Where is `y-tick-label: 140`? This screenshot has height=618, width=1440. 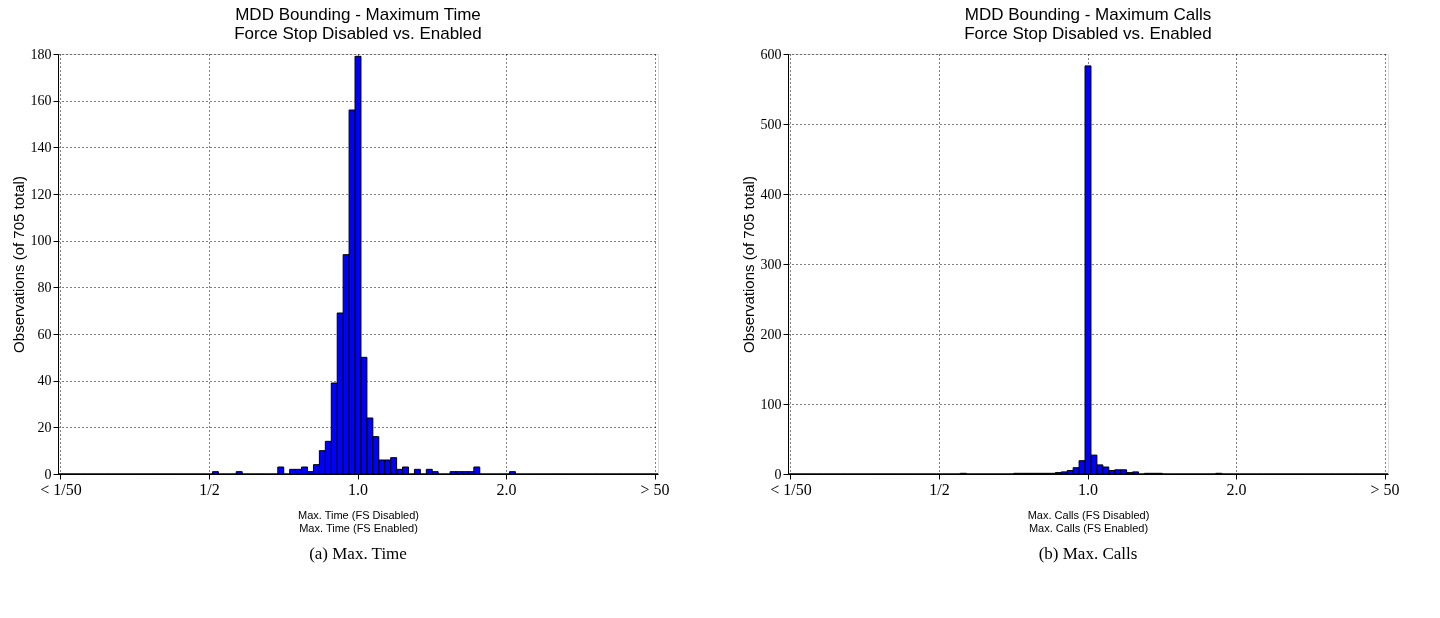 y-tick-label: 140 is located at coordinates (41, 147).